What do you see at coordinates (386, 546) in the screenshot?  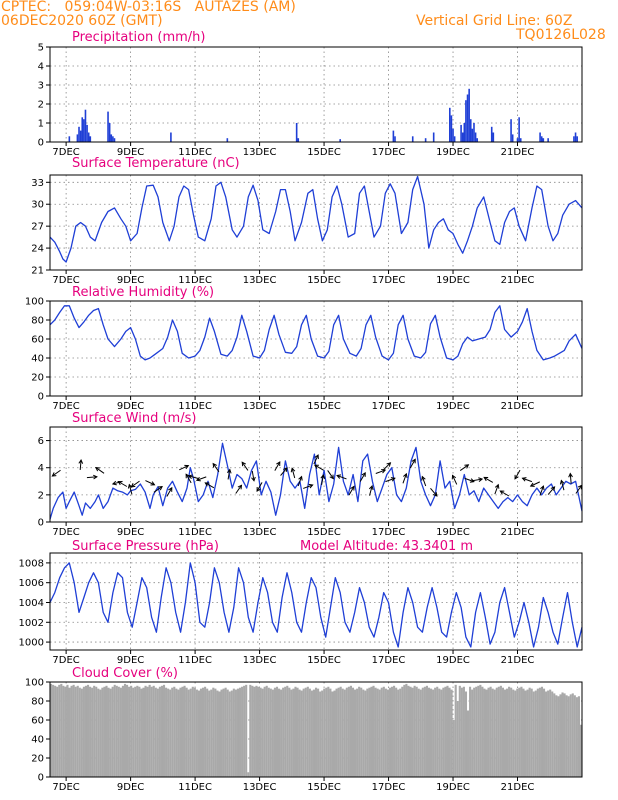 I see `model-altitude-note: Model Altitude: 43.3401 m` at bounding box center [386, 546].